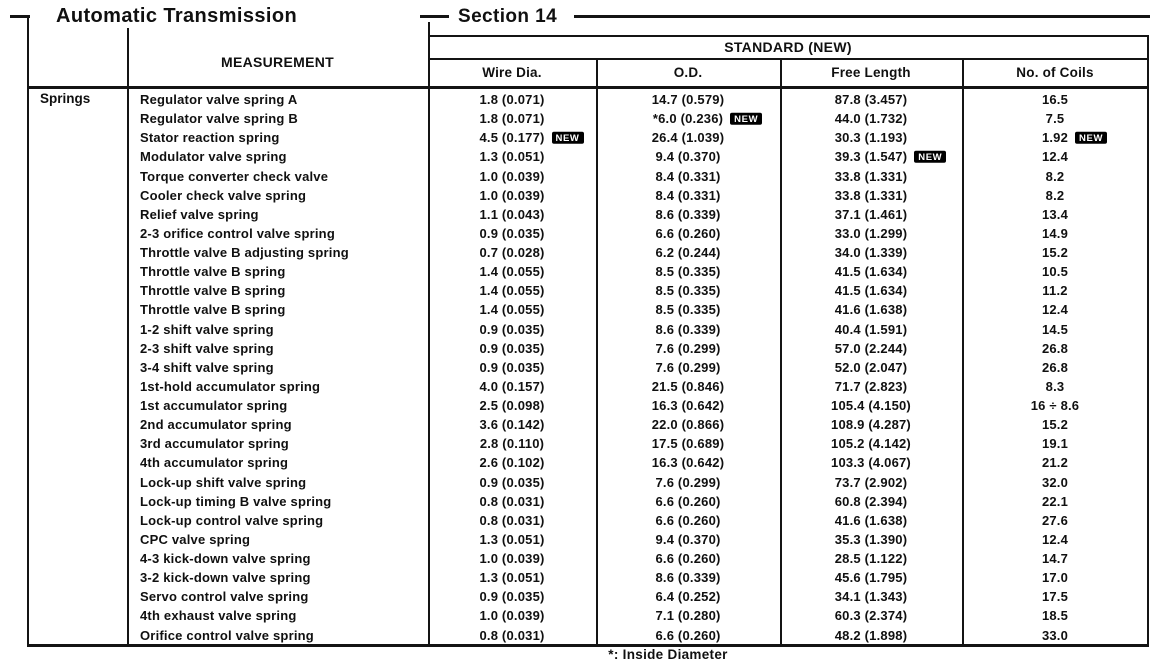 Image resolution: width=1152 pixels, height=666 pixels. What do you see at coordinates (588, 645) in the screenshot?
I see `table-border-bottom` at bounding box center [588, 645].